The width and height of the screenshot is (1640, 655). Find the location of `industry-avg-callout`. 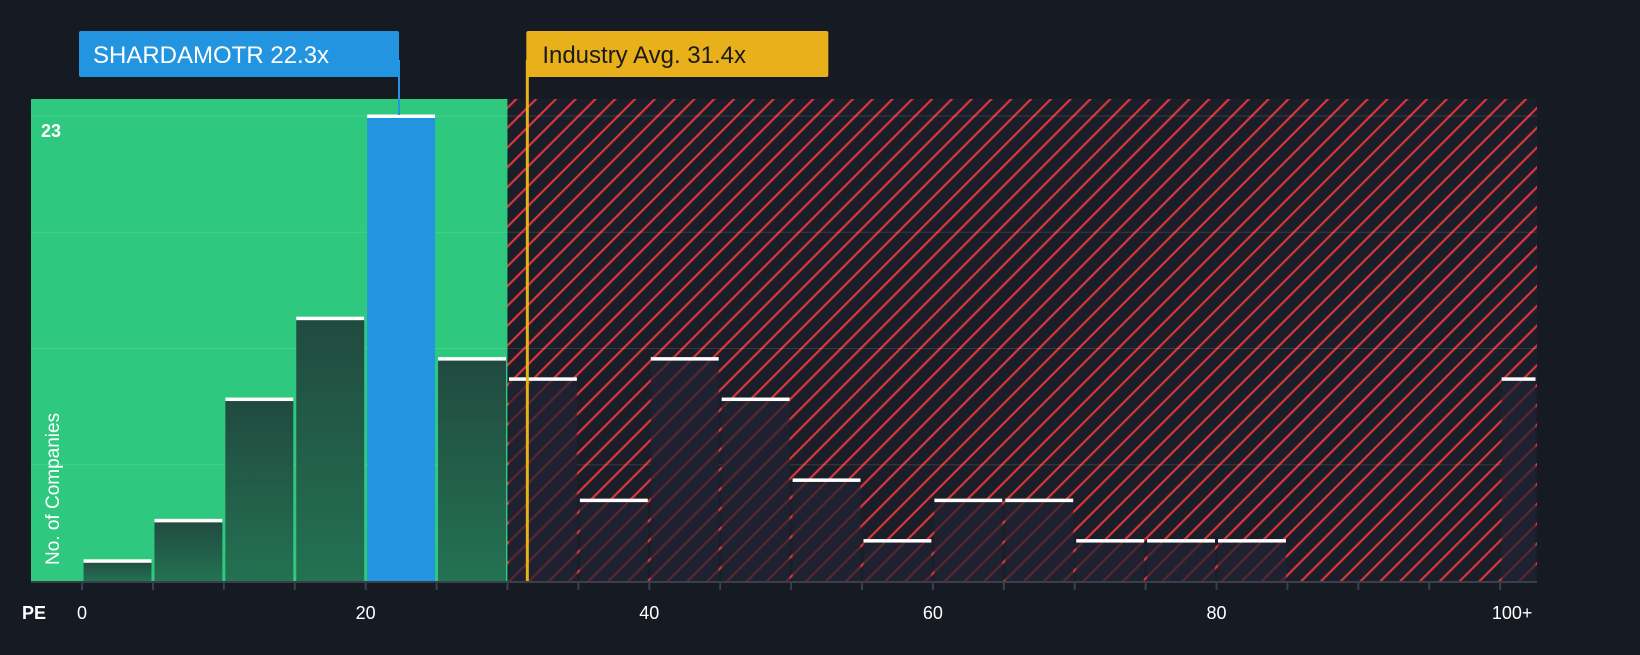

industry-avg-callout is located at coordinates (677, 54).